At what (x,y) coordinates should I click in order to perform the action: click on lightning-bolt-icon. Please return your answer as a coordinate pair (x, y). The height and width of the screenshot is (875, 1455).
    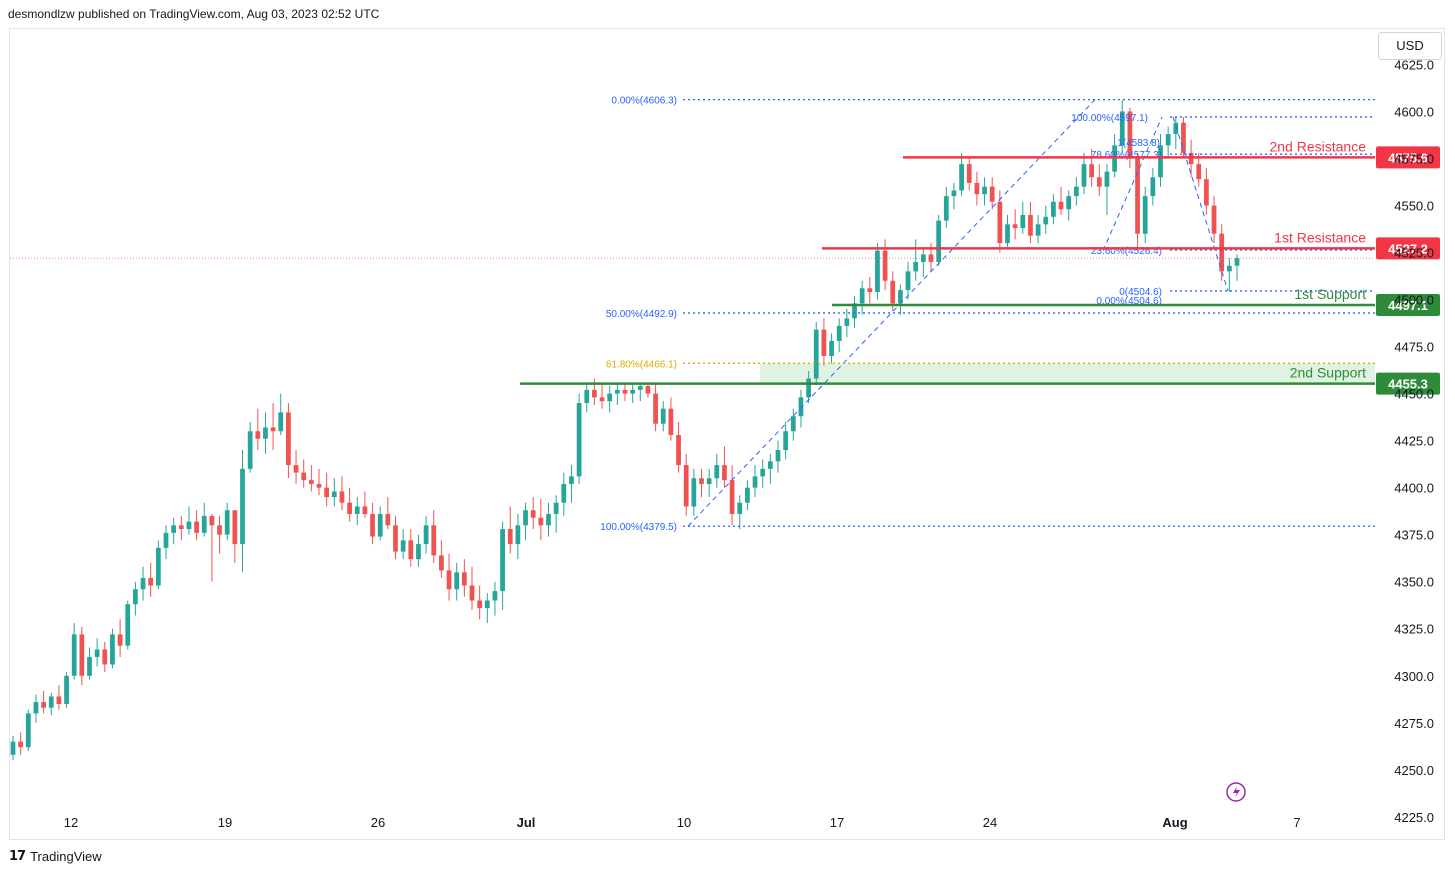
    Looking at the image, I should click on (1236, 792).